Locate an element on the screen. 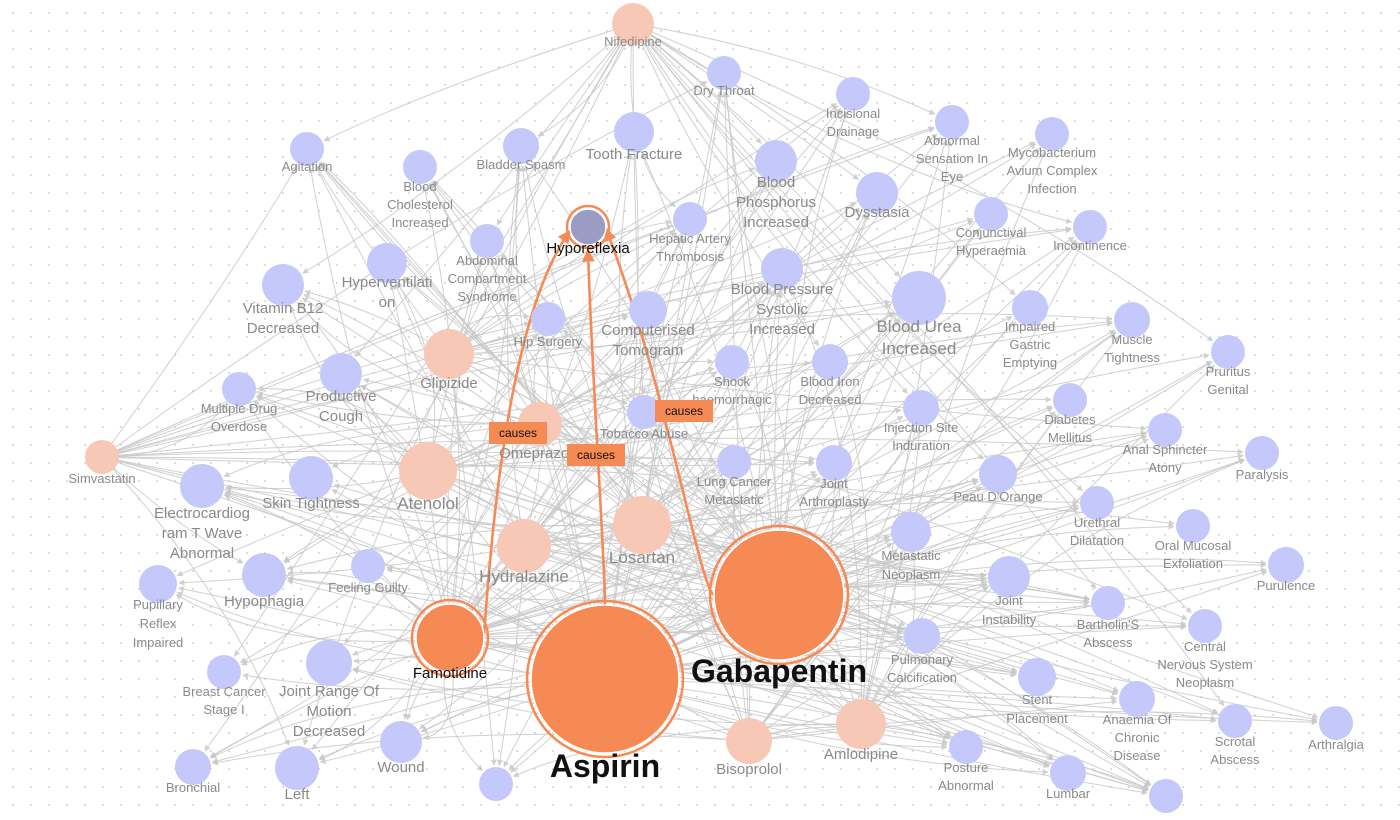 The height and width of the screenshot is (820, 1400). node-injection-site-induration: Injection Site Induration is located at coordinates (921, 421).